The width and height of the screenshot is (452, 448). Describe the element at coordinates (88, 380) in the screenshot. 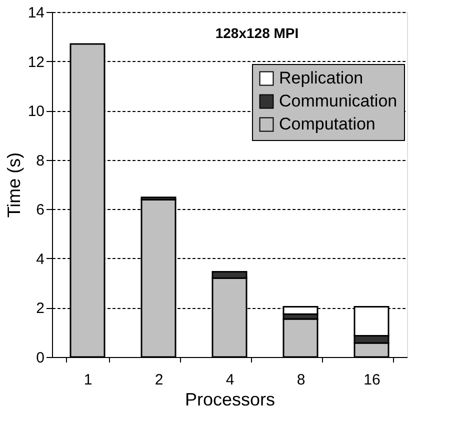

I see `x-tick-label: 1` at that location.